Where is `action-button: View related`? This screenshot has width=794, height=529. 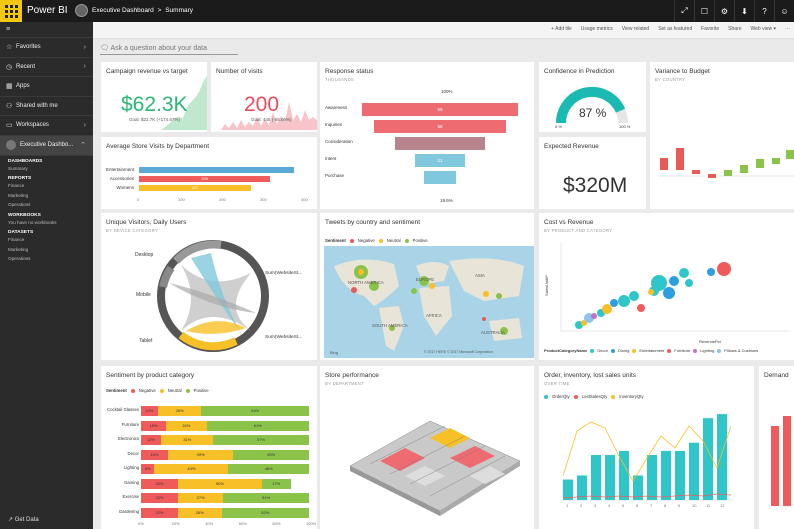
action-button: View related is located at coordinates (635, 29).